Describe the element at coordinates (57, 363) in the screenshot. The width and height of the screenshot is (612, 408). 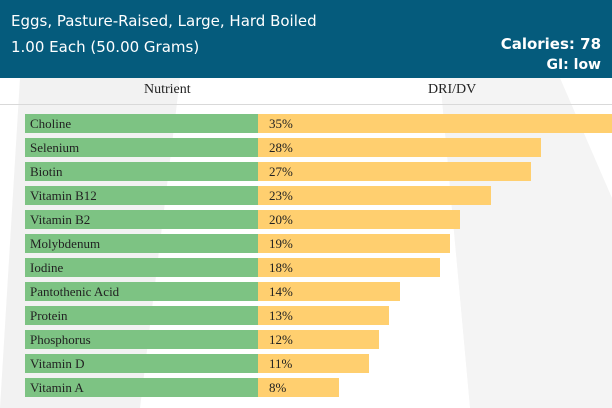
I see `nutrient-label: Vitamin D` at that location.